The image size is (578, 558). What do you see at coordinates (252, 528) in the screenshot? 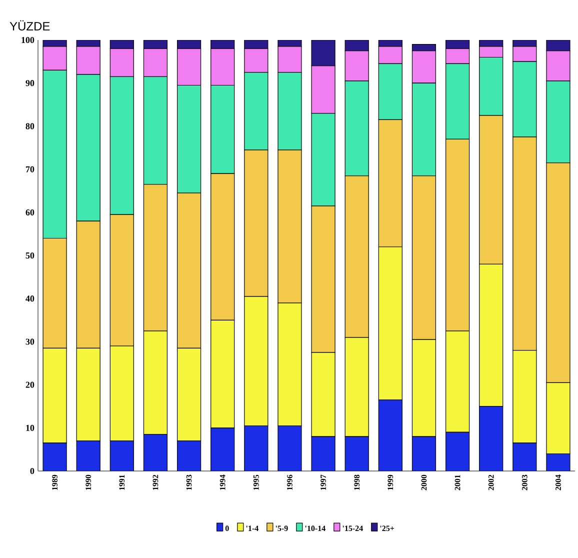
I see `legend-label: '1-4` at bounding box center [252, 528].